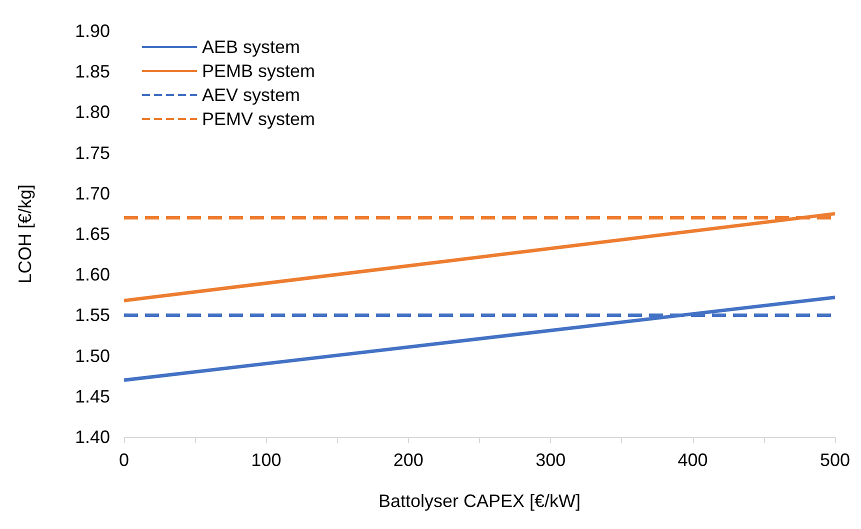 Image resolution: width=861 pixels, height=529 pixels. I want to click on legend-label: AEV system, so click(251, 95).